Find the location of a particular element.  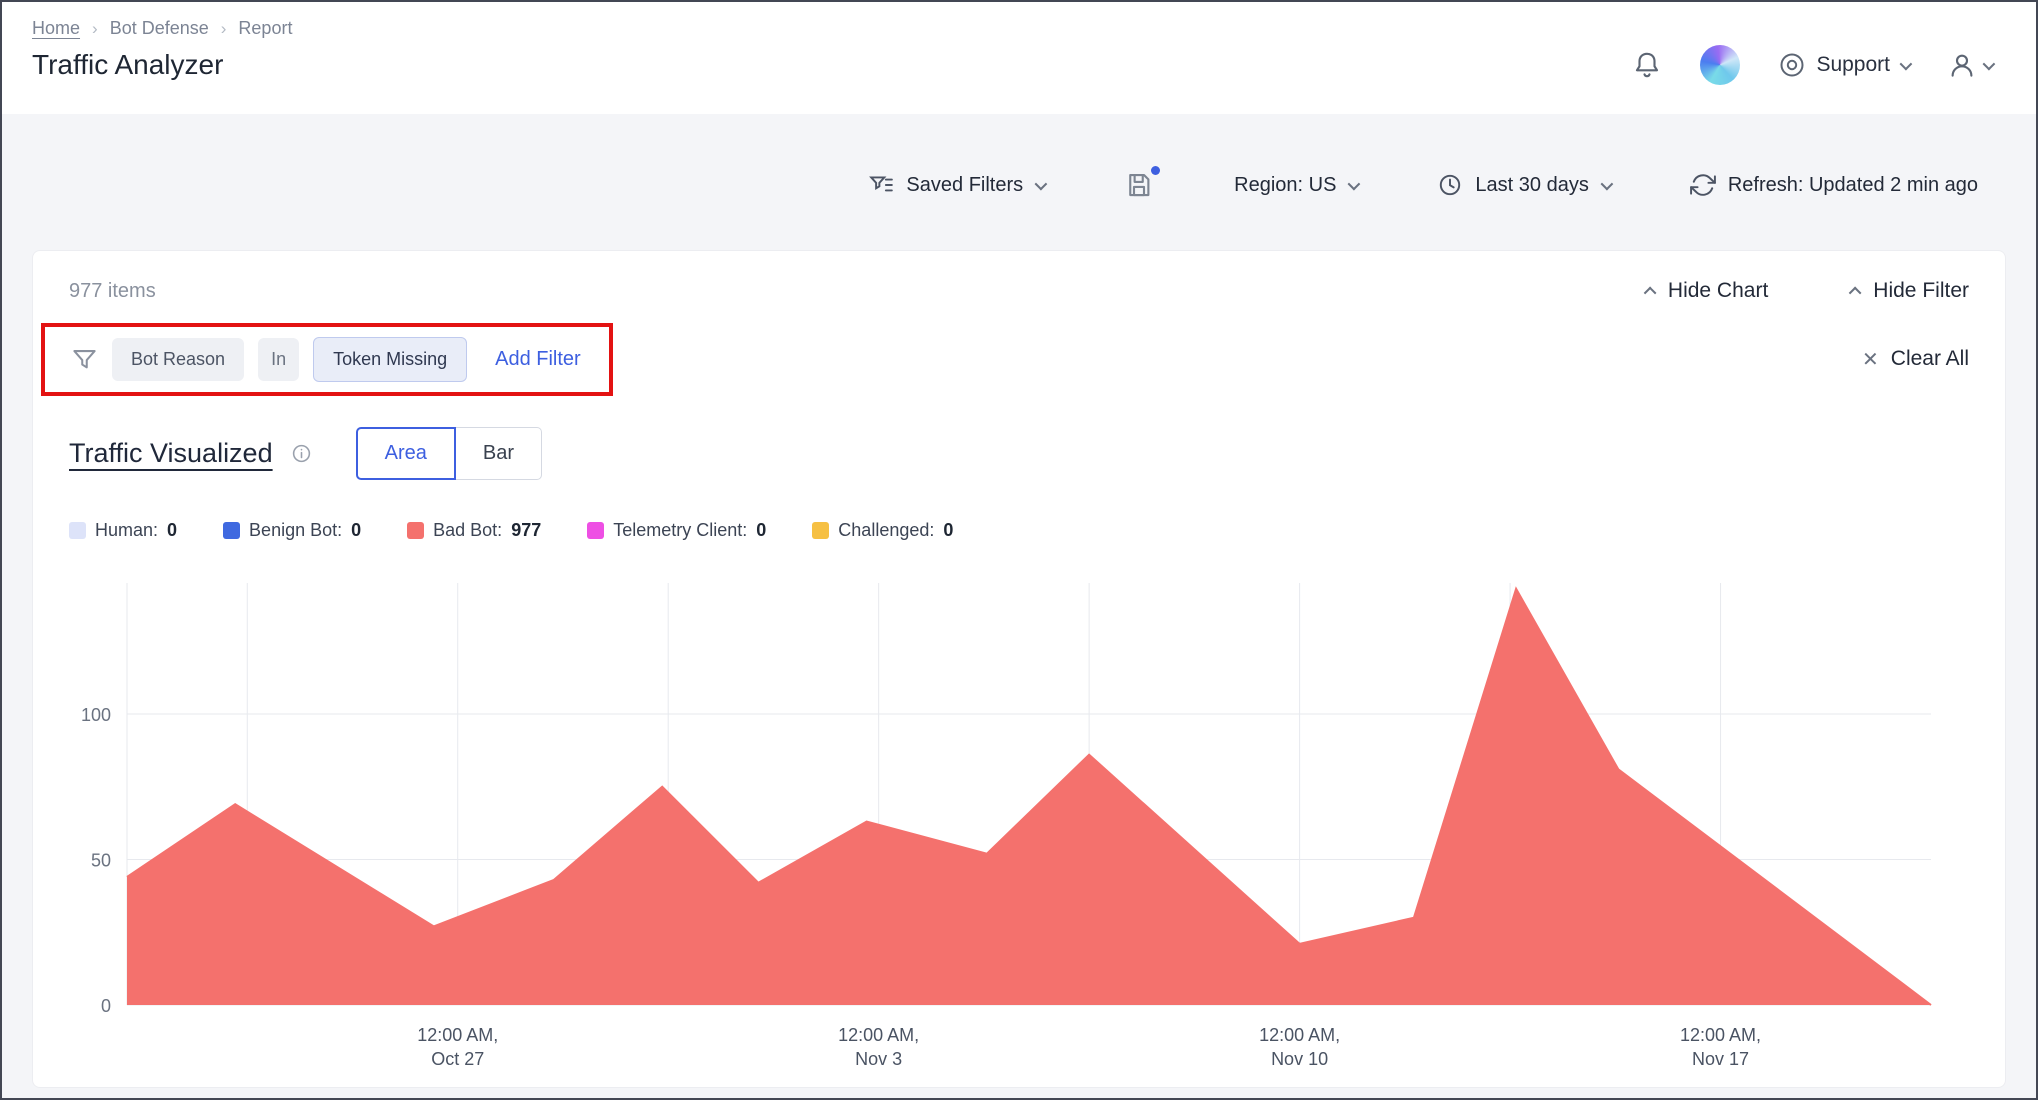

refresh-label: Refresh: Updated 2 min ago is located at coordinates (1852, 184).